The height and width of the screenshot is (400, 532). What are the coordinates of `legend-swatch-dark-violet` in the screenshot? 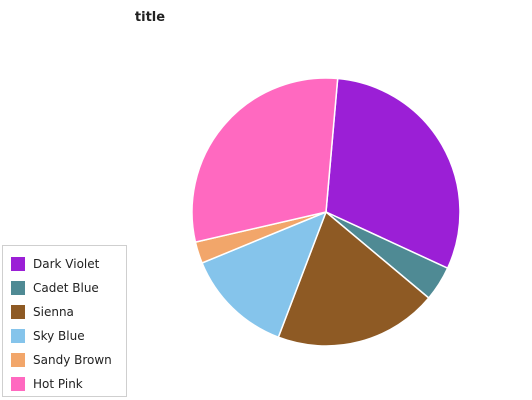 It's located at (18, 264).